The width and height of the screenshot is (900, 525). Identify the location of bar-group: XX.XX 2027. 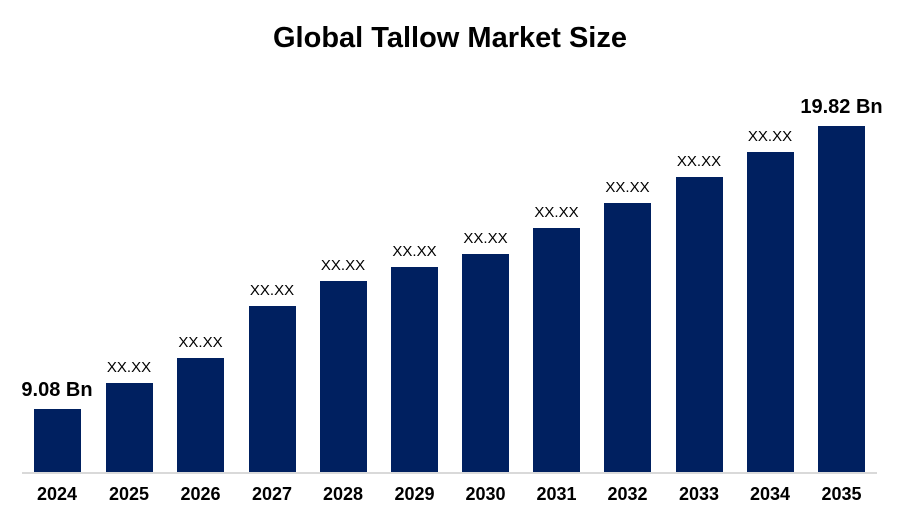
(272, 392).